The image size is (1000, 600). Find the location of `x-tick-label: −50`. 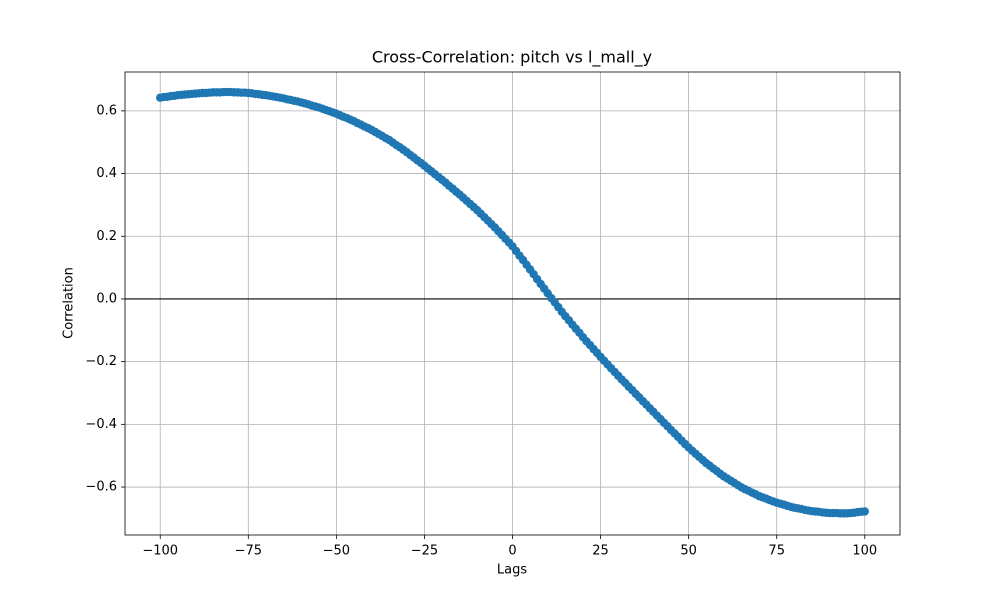

x-tick-label: −50 is located at coordinates (336, 551).